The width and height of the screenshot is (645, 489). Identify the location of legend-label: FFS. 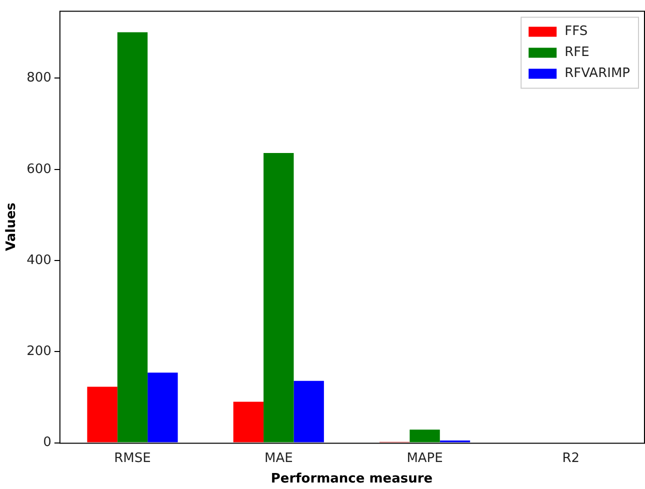
(576, 32).